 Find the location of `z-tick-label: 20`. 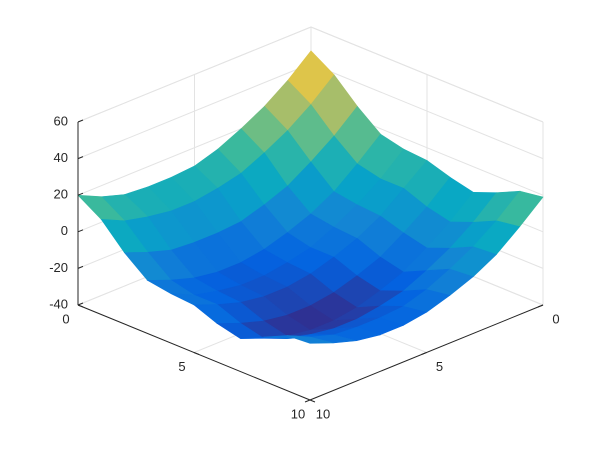

z-tick-label: 20 is located at coordinates (61, 194).